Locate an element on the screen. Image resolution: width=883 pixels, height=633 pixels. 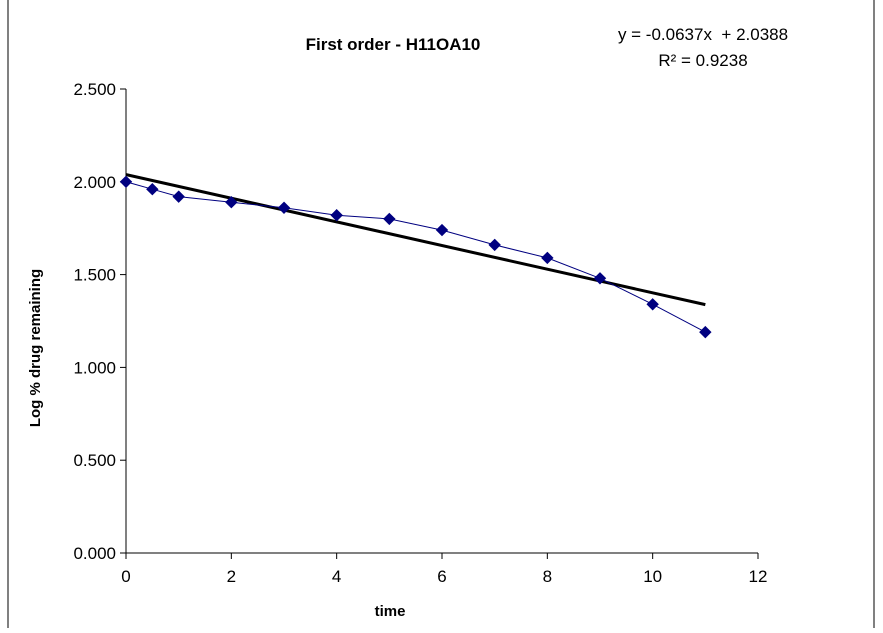
trendline-r-squared: R² = 0.9238 is located at coordinates (702, 60).